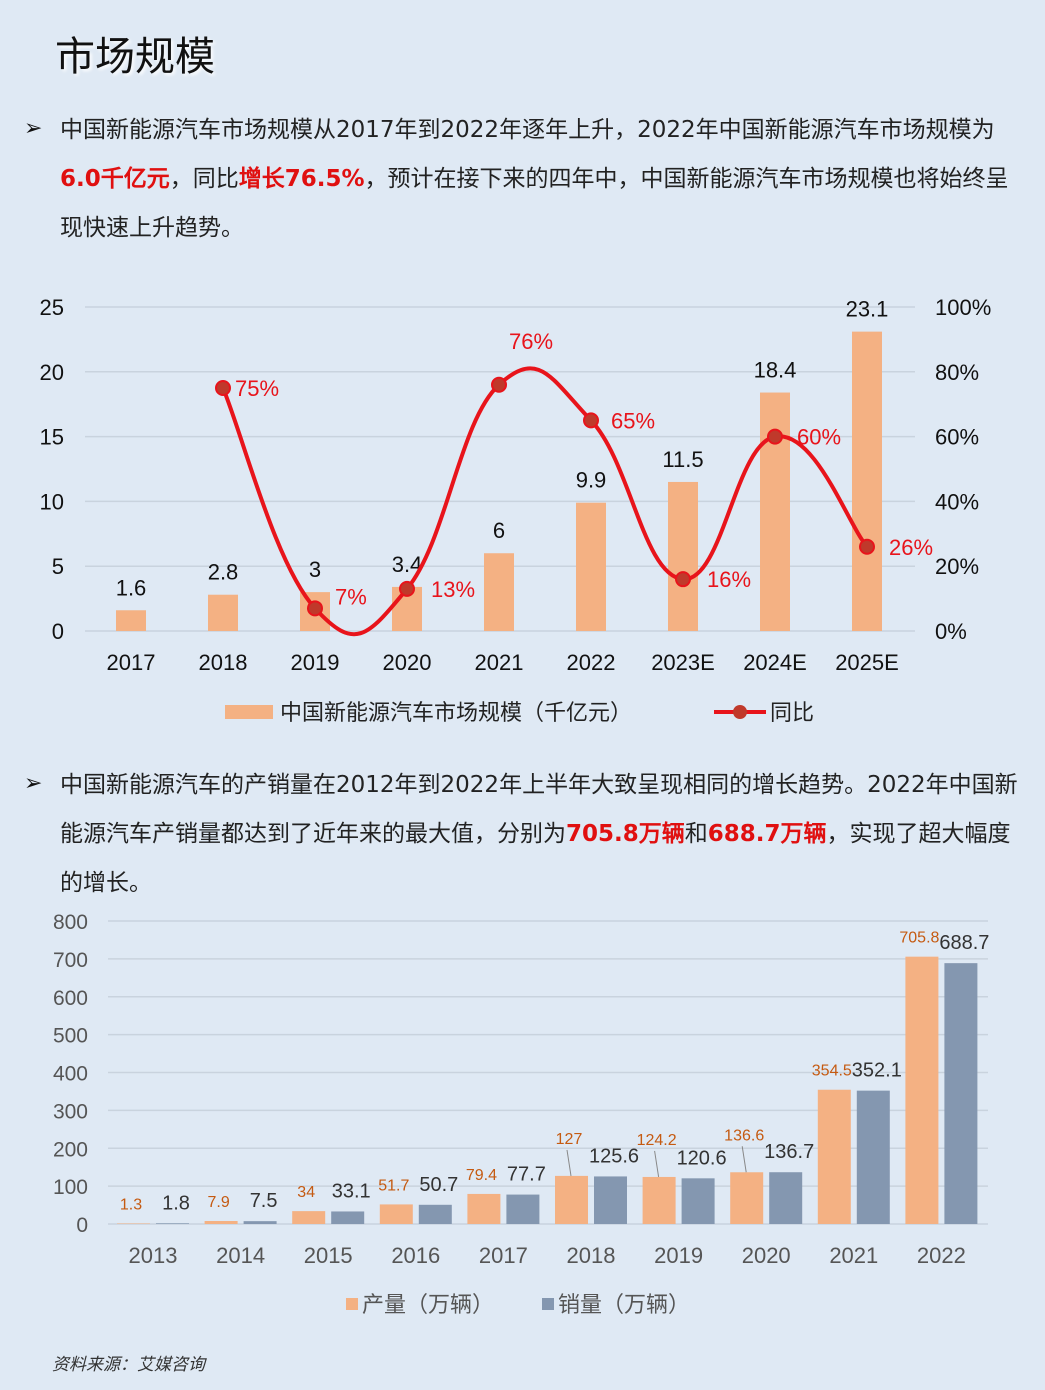 The height and width of the screenshot is (1390, 1045). What do you see at coordinates (683, 662) in the screenshot?
I see `x-tick-label: 2023E` at bounding box center [683, 662].